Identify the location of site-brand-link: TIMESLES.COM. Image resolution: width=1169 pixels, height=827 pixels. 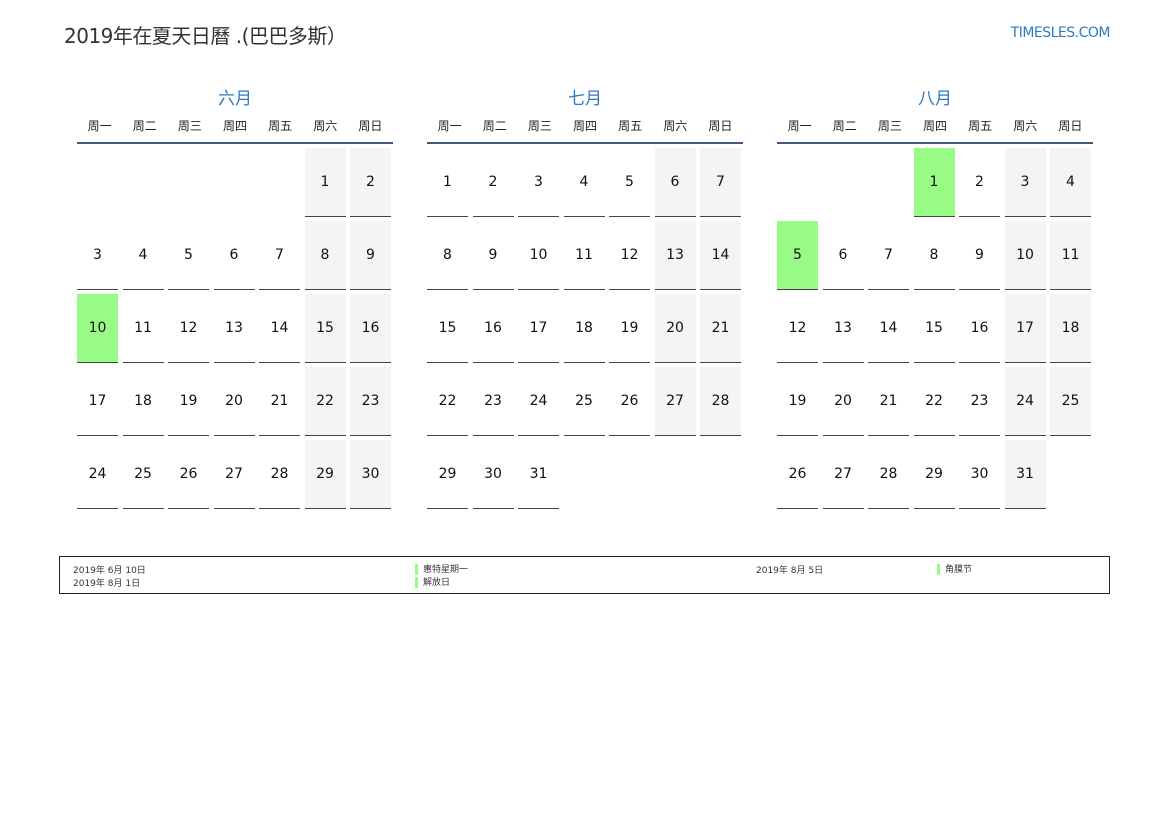
(1060, 33).